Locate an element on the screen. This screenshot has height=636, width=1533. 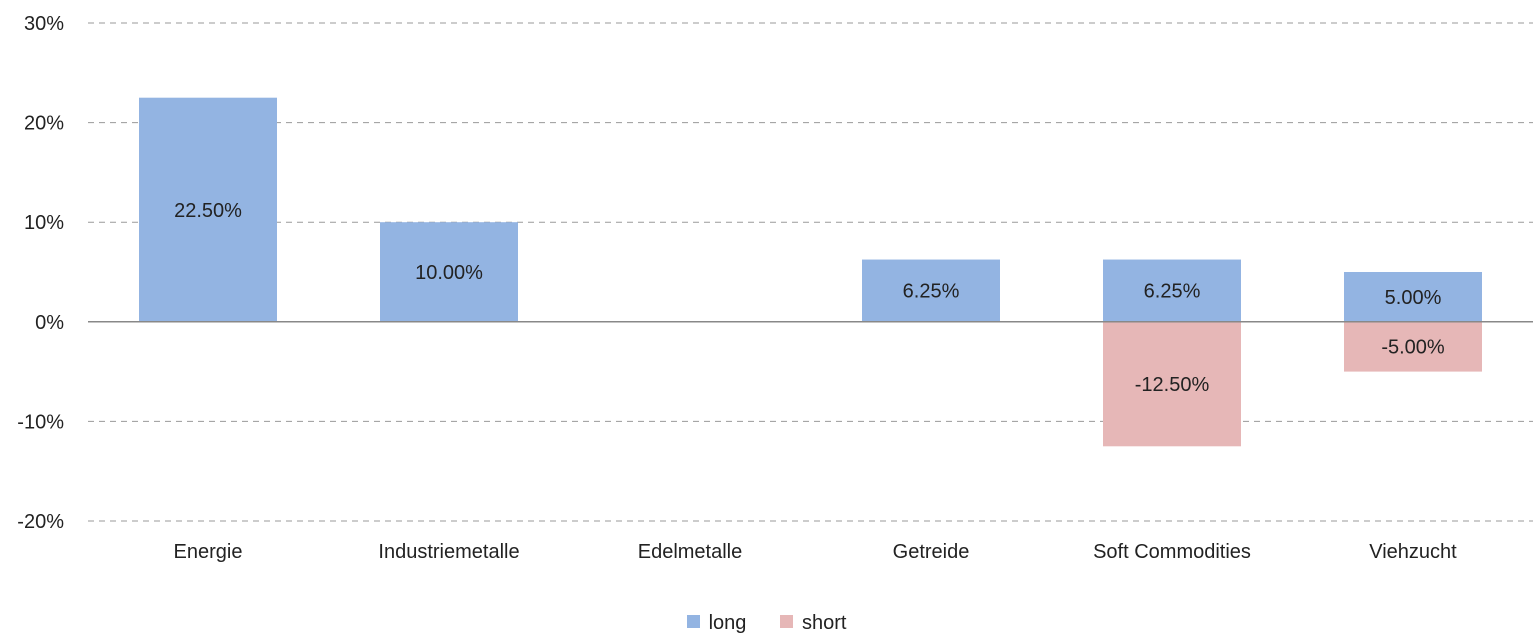
y-tick-label: -20% is located at coordinates (40, 522).